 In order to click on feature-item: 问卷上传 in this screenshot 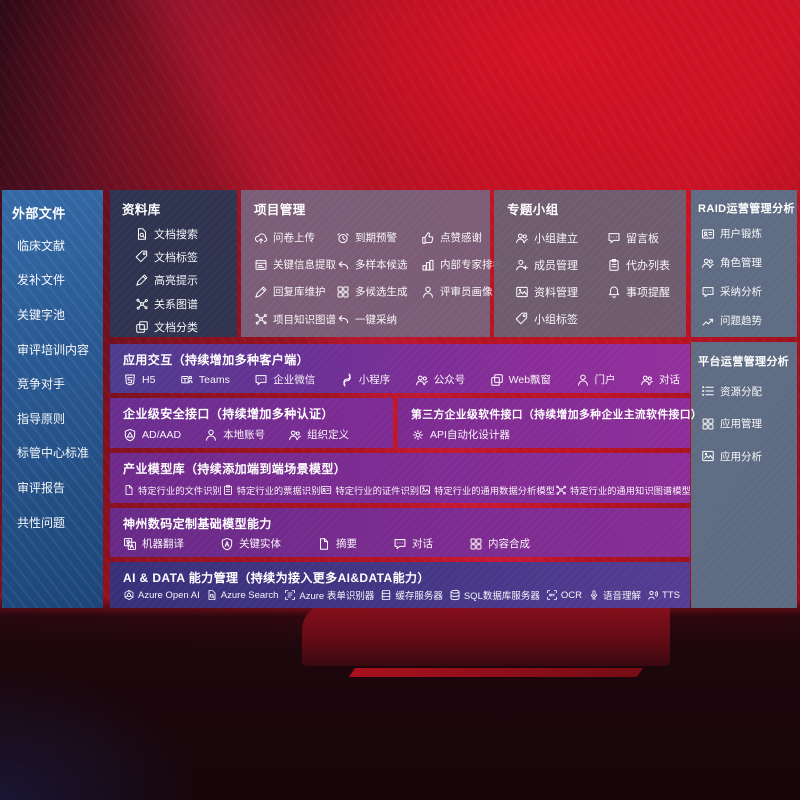, I will do `click(295, 237)`.